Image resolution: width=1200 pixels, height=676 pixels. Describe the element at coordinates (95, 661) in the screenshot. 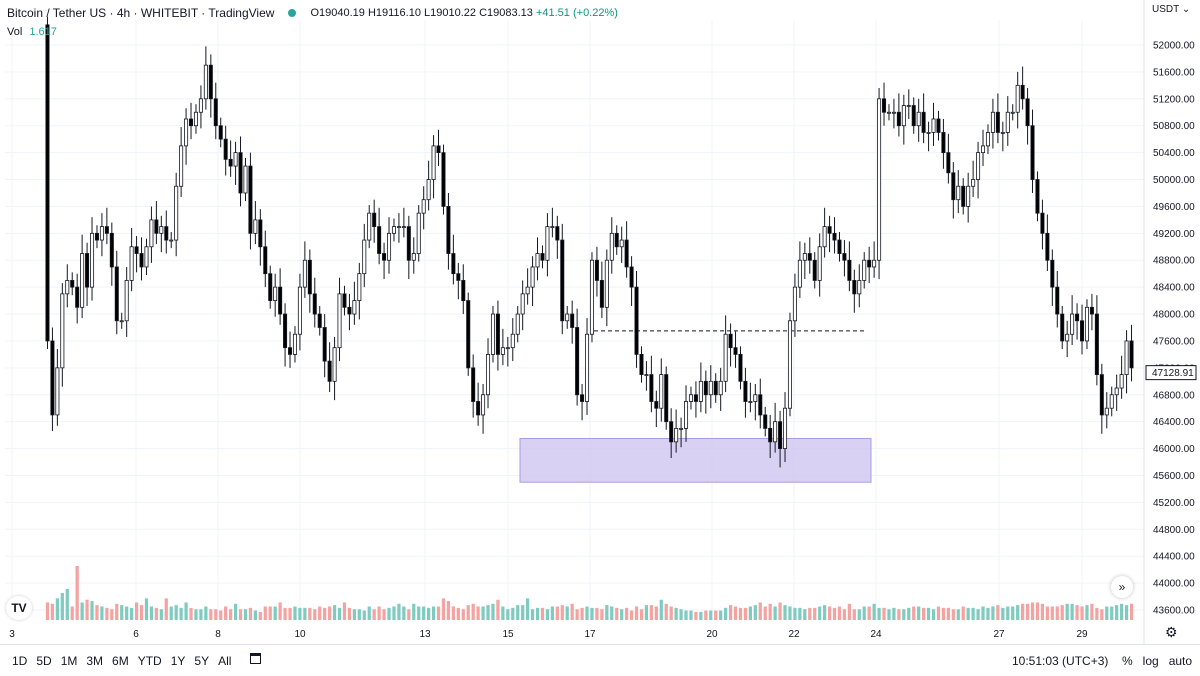

I see `range-button-3m: 3M` at that location.